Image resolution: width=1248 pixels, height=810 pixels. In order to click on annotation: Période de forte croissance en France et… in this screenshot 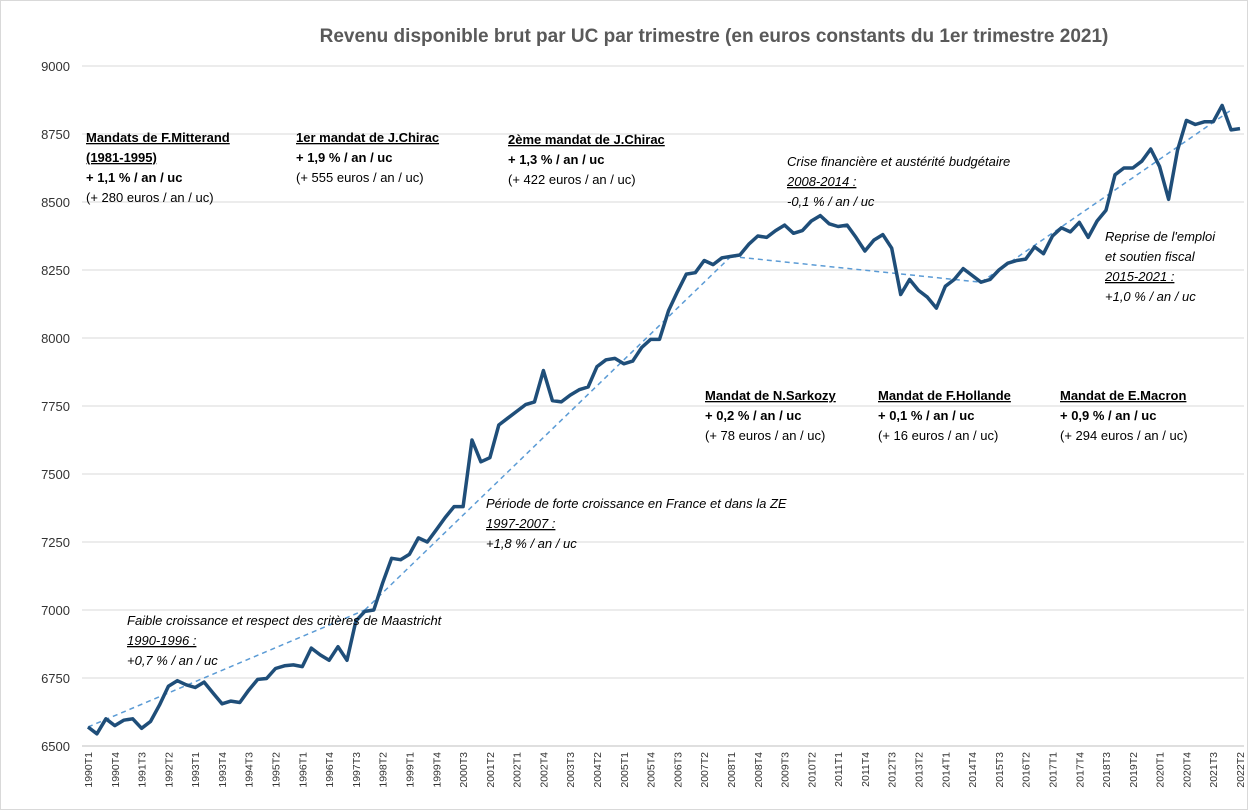, I will do `click(636, 503)`.